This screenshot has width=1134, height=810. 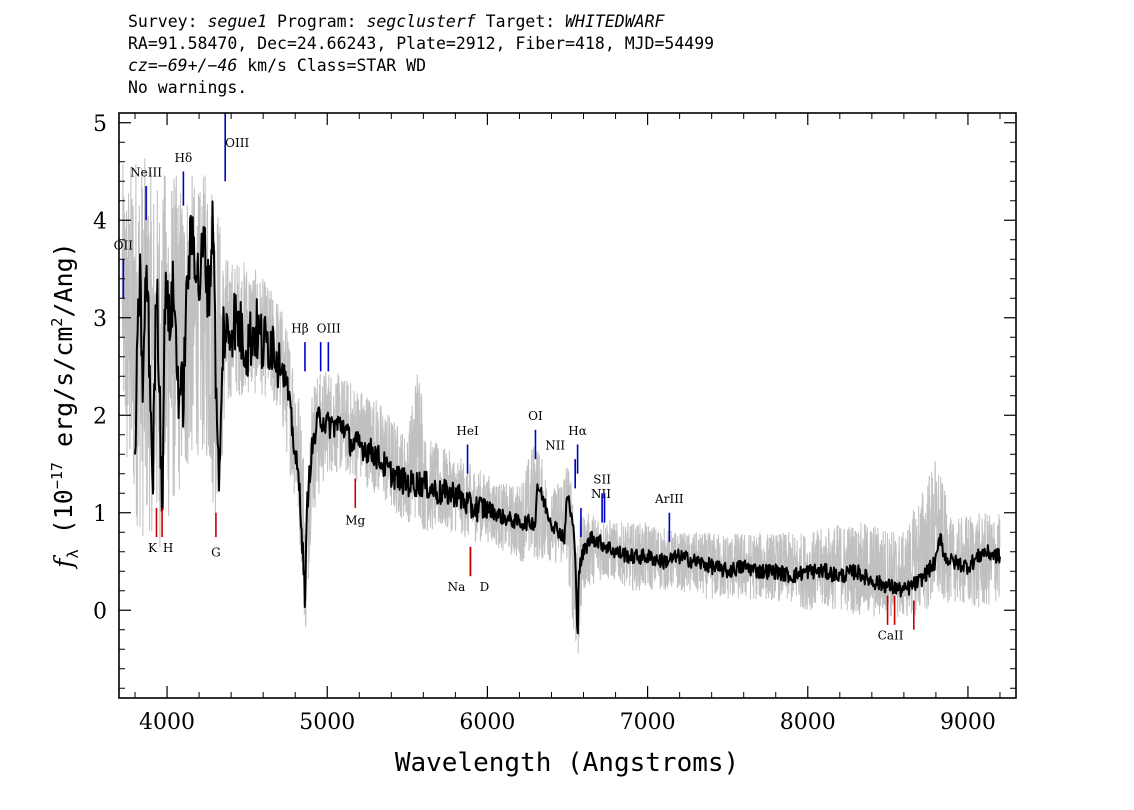 What do you see at coordinates (167, 722) in the screenshot?
I see `x-tick-label: 4000` at bounding box center [167, 722].